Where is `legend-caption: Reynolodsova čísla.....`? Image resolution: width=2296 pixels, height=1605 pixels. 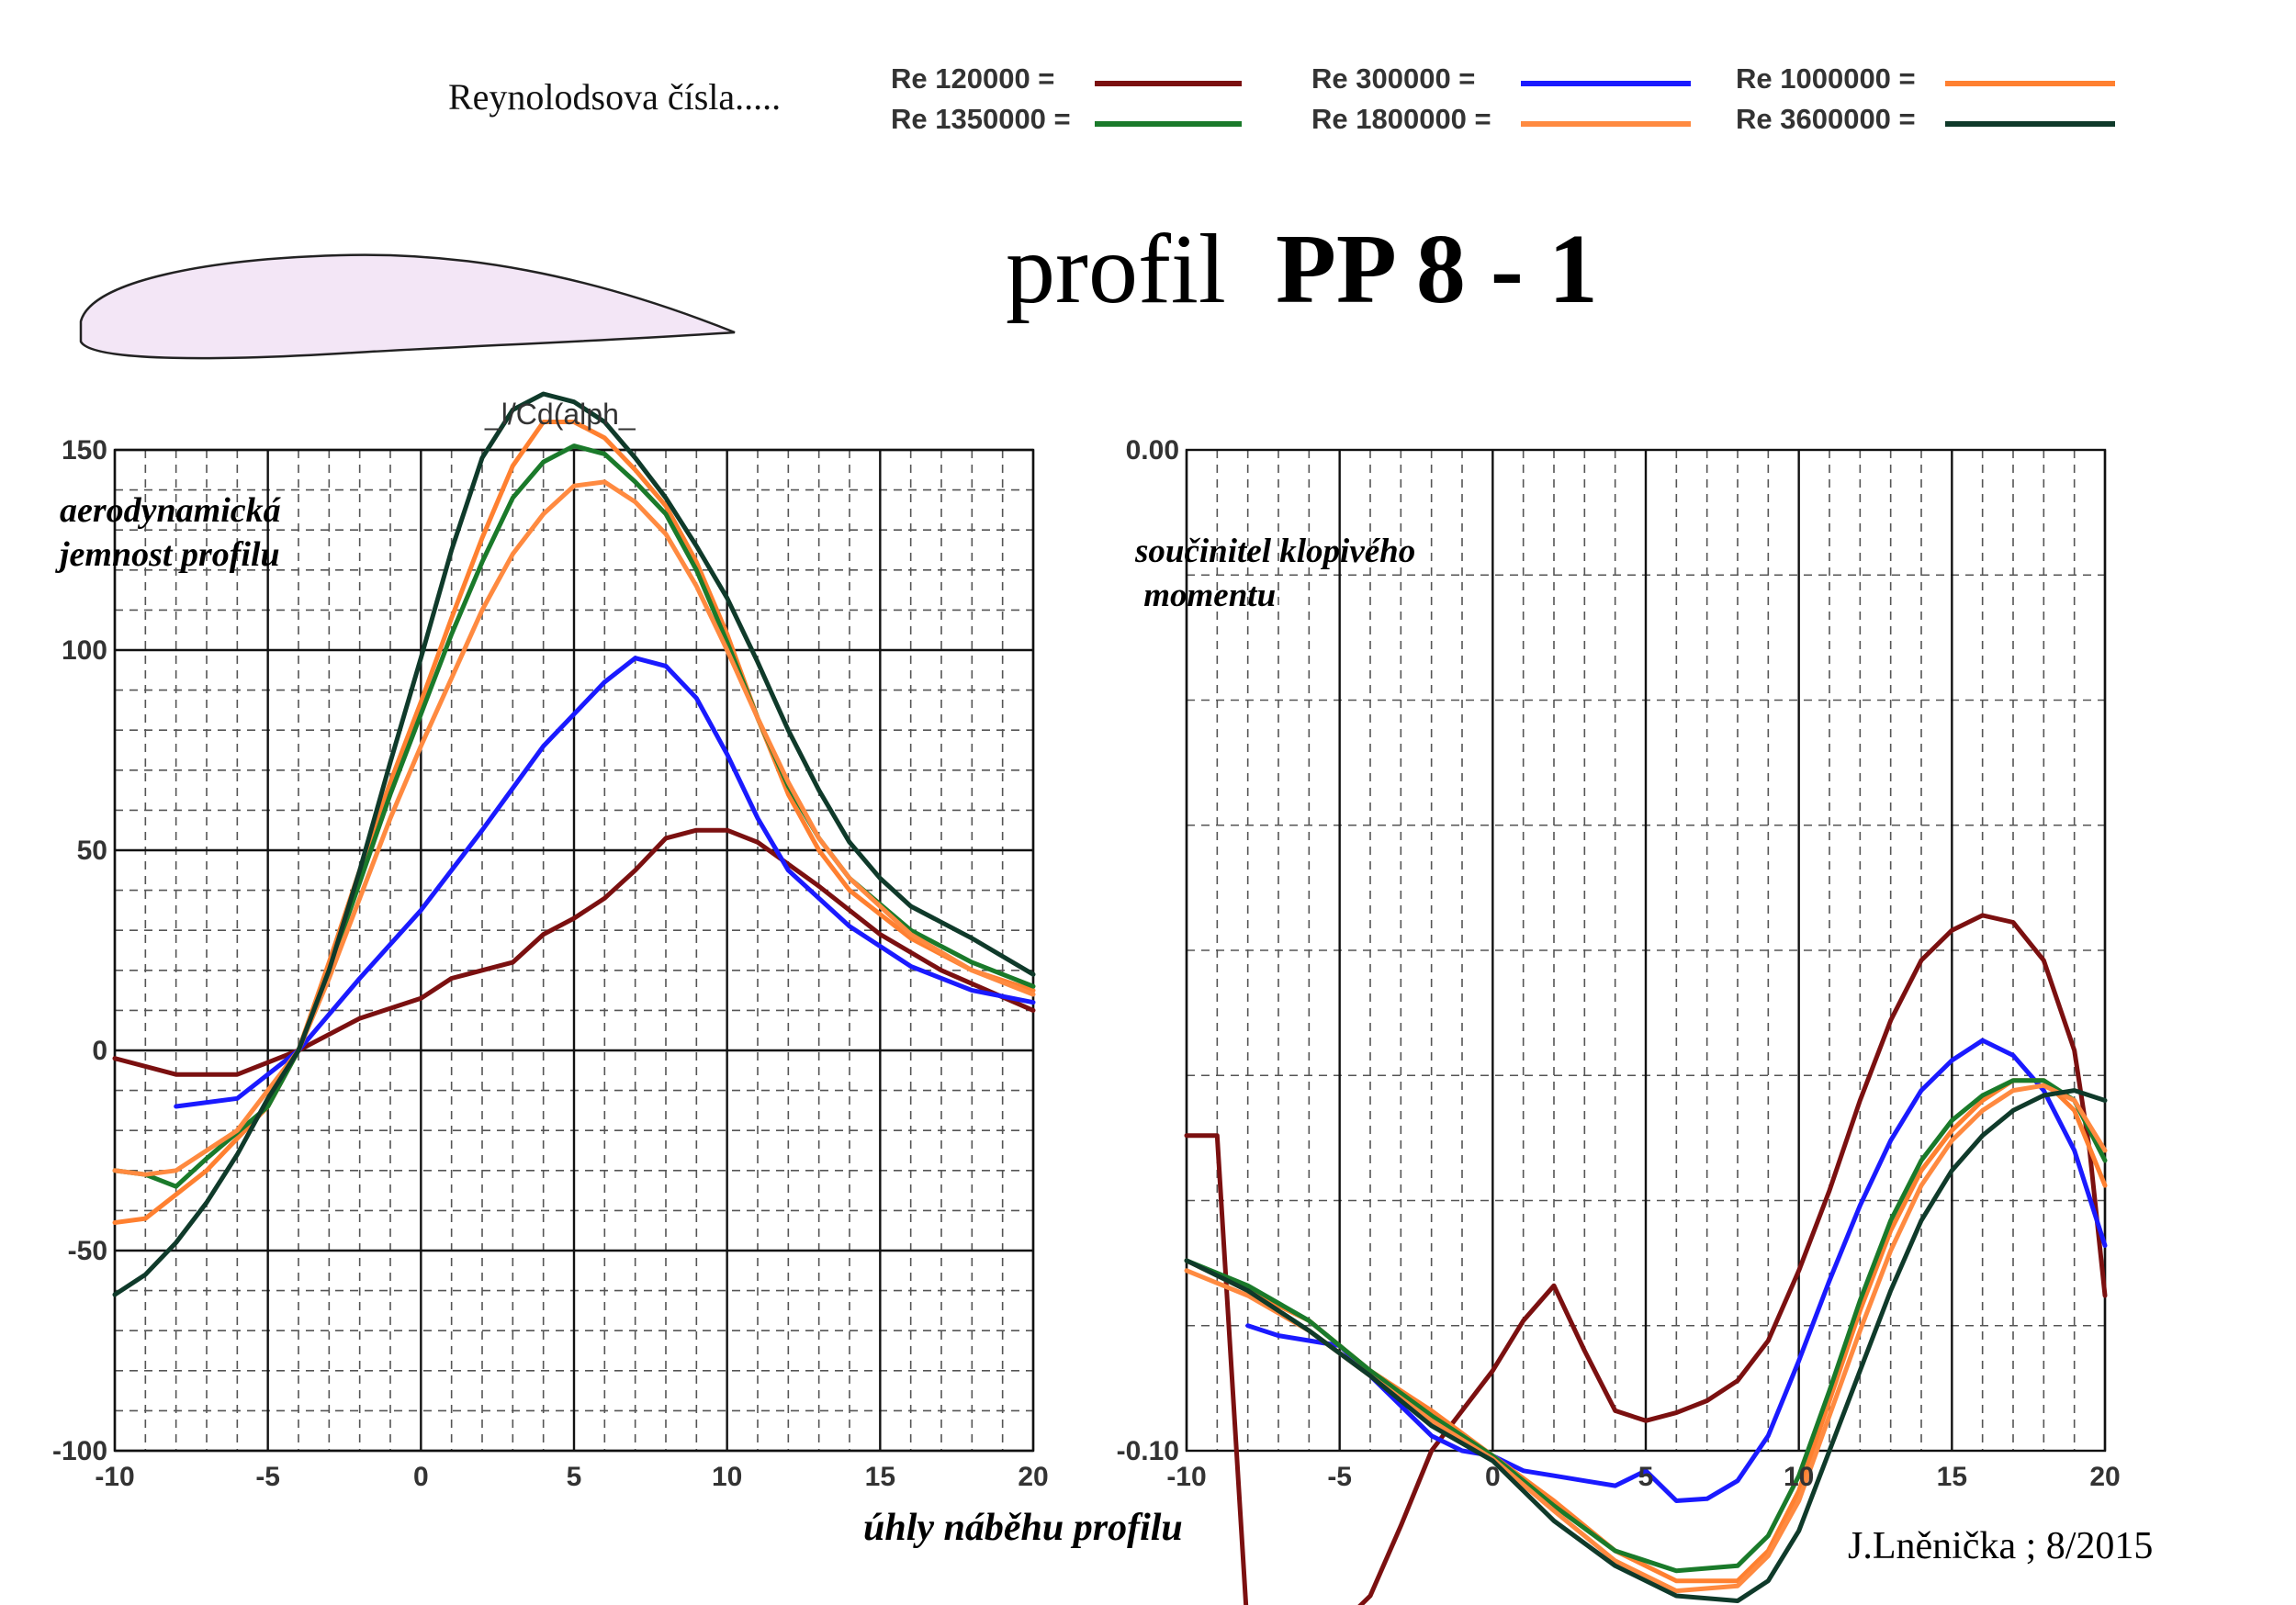
legend-caption: Reynolodsova čísla..... is located at coordinates (615, 97).